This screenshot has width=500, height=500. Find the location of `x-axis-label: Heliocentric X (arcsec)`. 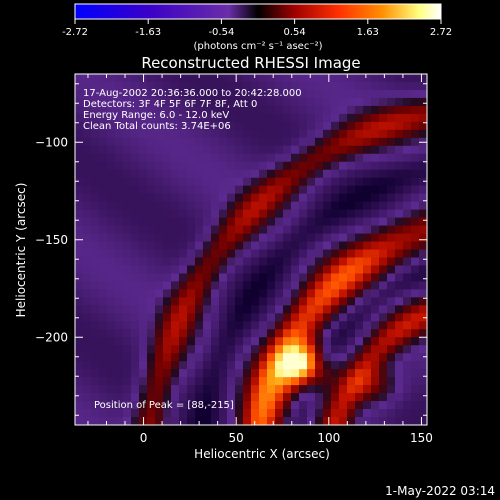

x-axis-label: Heliocentric X (arcsec) is located at coordinates (262, 454).